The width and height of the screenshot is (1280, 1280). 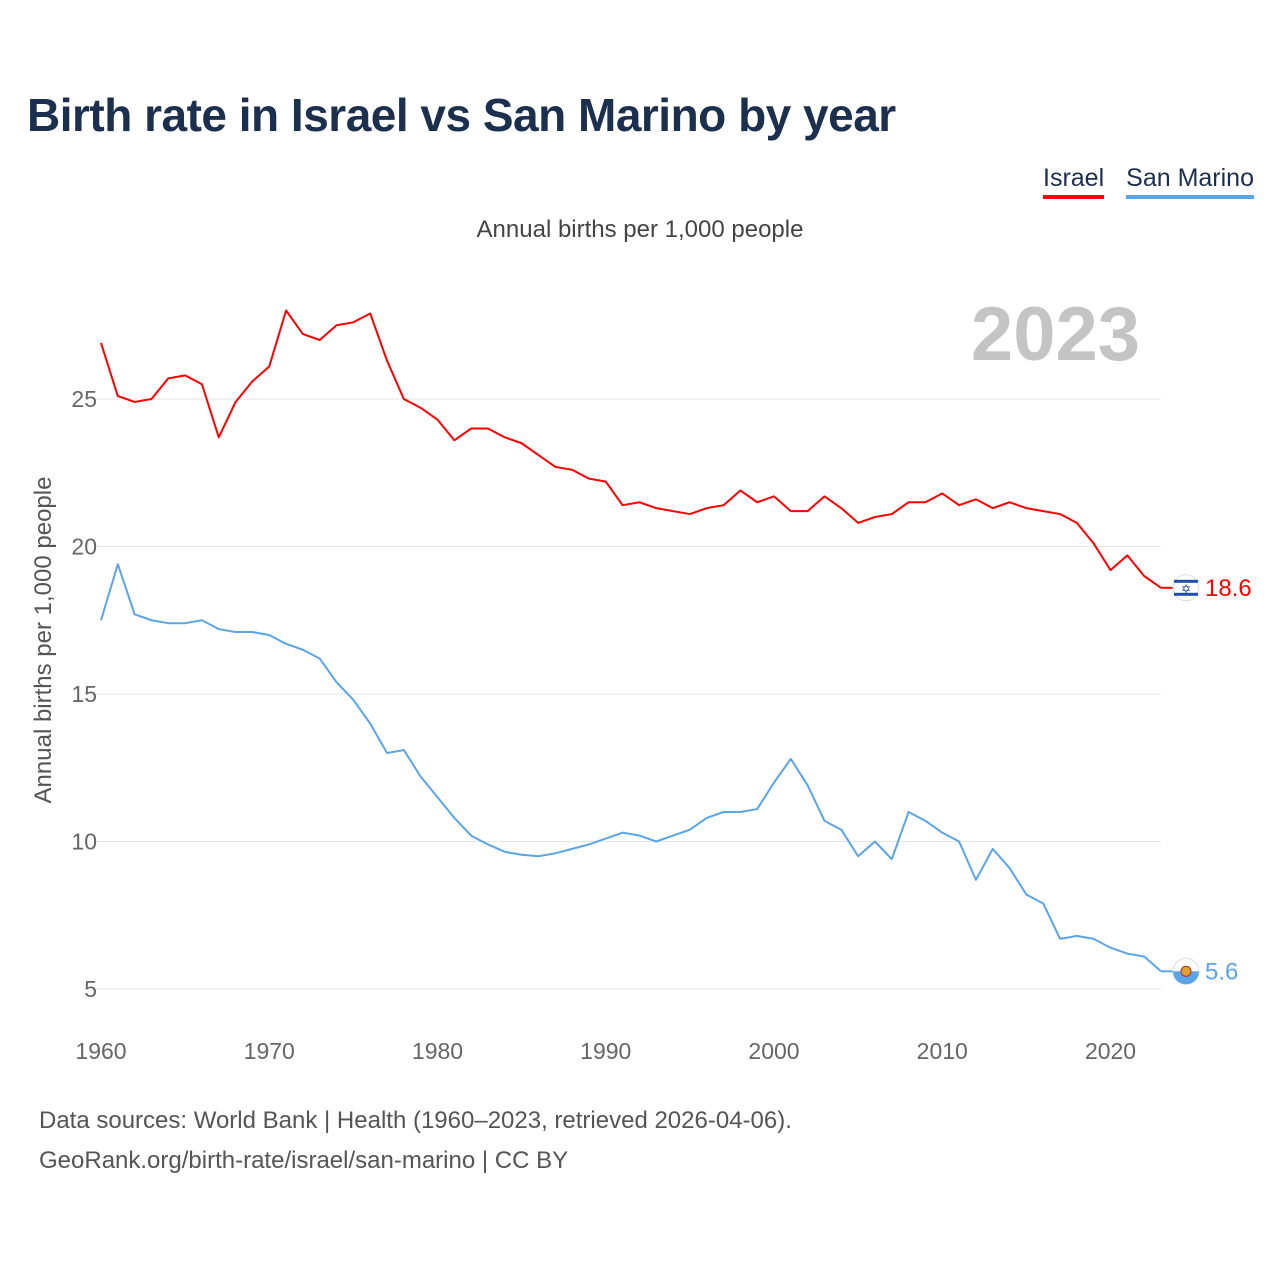 I want to click on coat-of-arms-icon, so click(x=1186, y=971).